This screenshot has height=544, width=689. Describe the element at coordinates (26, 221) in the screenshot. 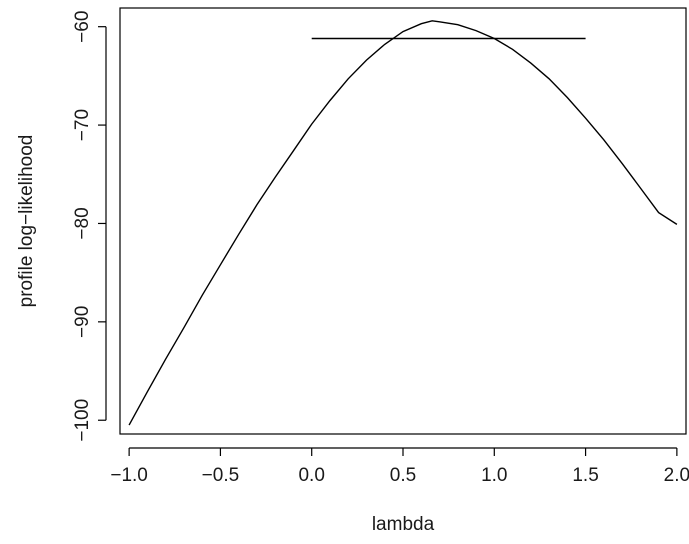

I see `y-axis-title: profile log−likelihood` at that location.